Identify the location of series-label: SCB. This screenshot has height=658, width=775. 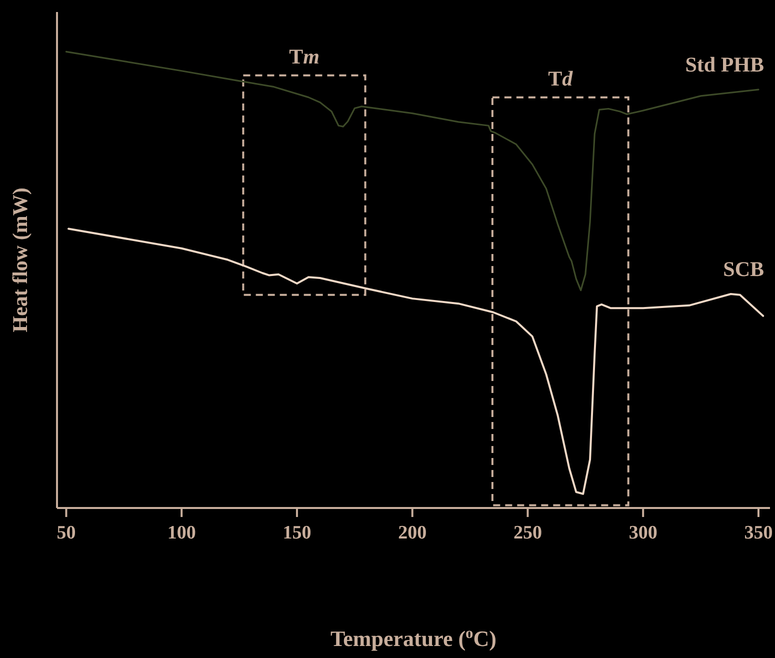
(743, 268).